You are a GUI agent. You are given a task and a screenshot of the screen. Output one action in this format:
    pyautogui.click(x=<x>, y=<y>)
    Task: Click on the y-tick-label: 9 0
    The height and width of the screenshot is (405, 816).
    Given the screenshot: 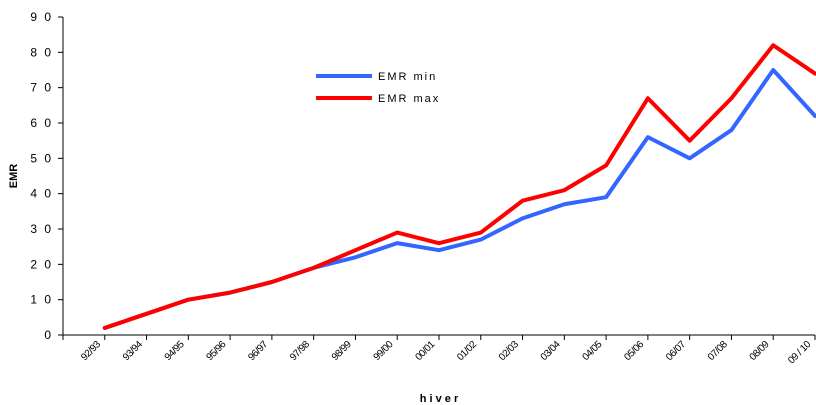 What is the action you would take?
    pyautogui.click(x=41, y=17)
    